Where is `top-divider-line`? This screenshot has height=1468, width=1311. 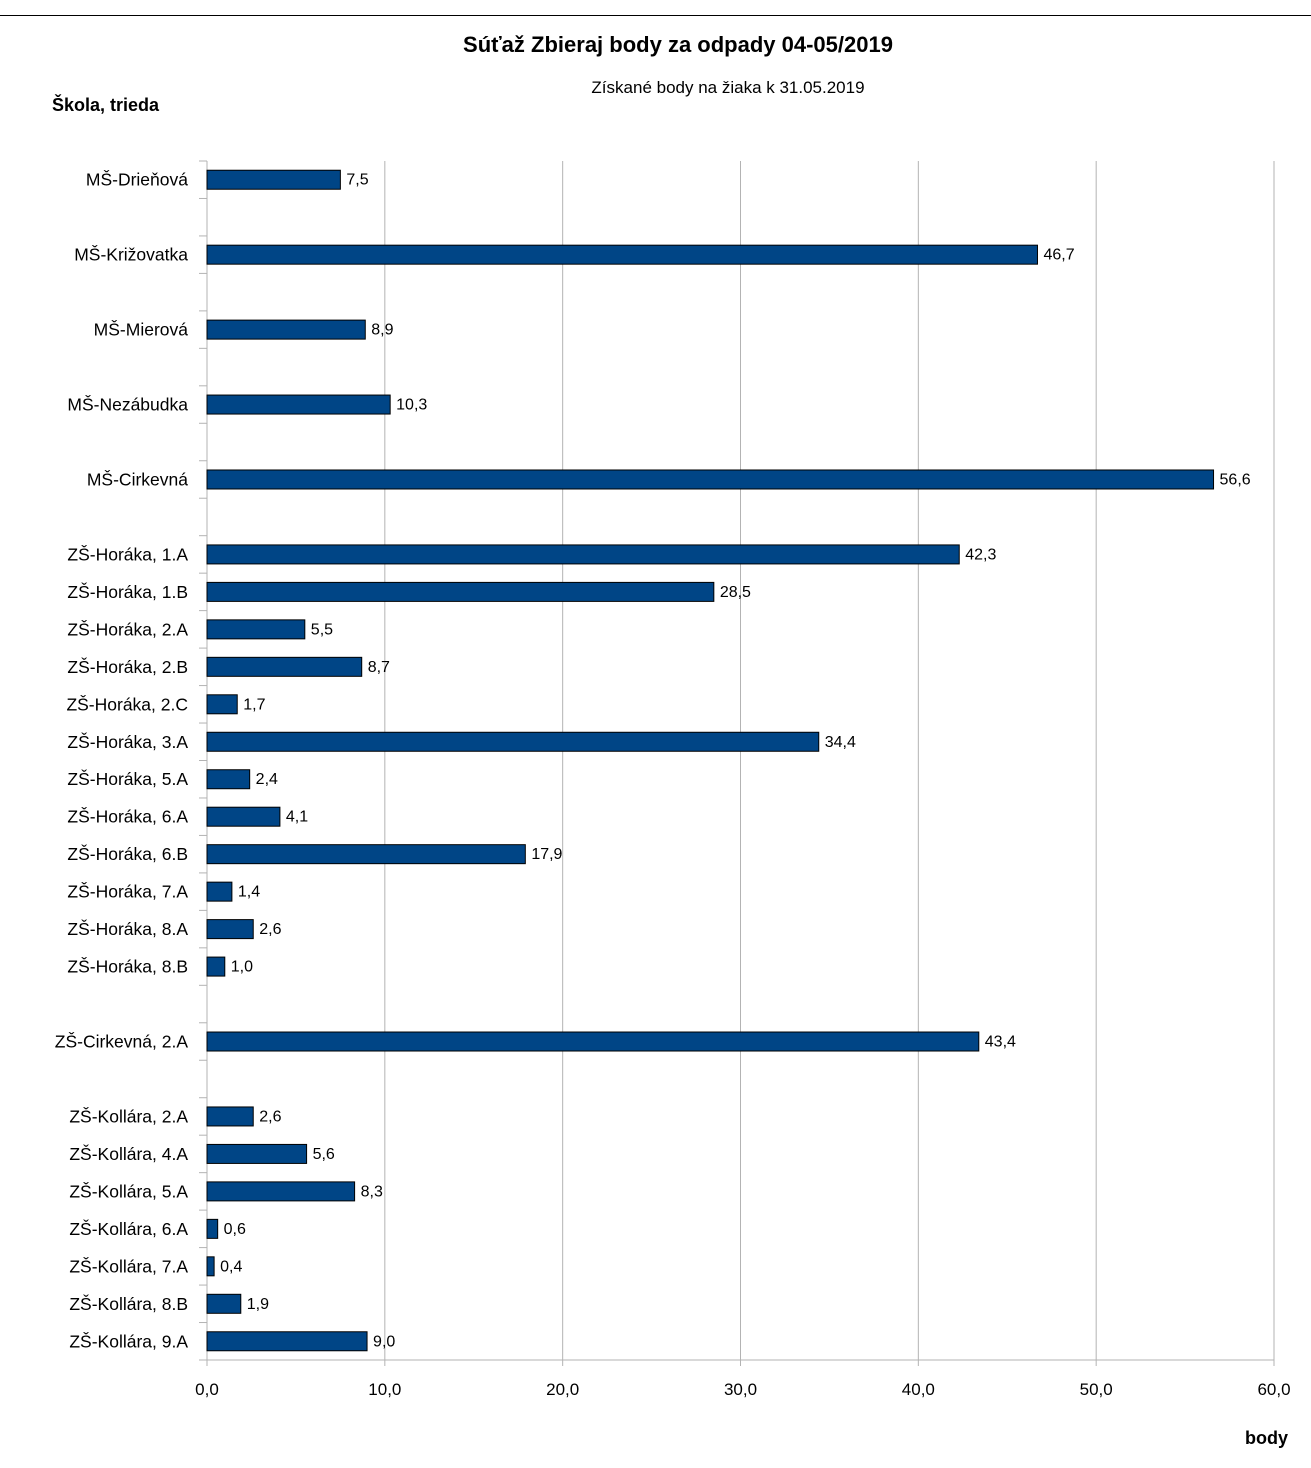 top-divider-line is located at coordinates (655, 15).